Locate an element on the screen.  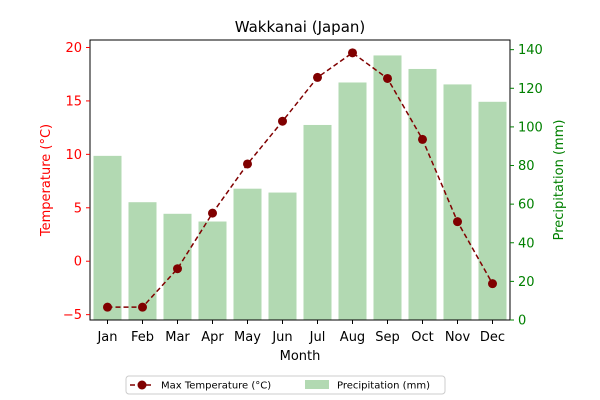
right-tick-label: 100 is located at coordinates (530, 127).